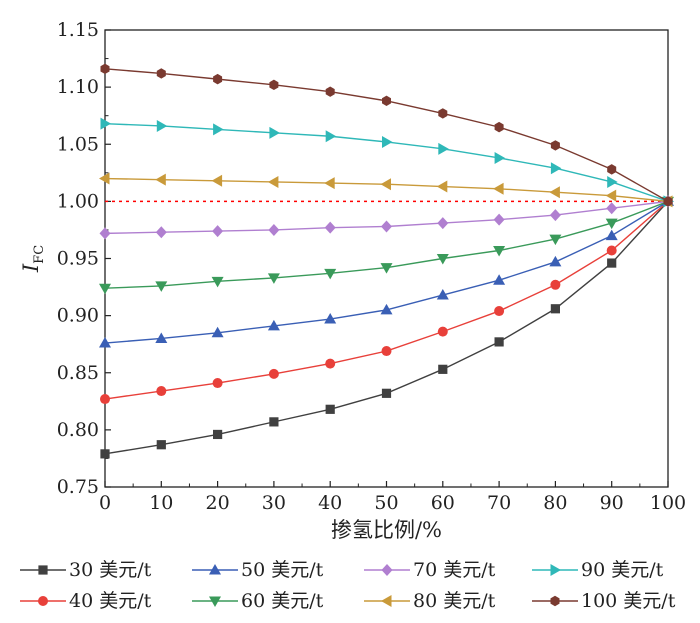 The height and width of the screenshot is (623, 700). I want to click on y-tick-label: 1.00, so click(78, 201).